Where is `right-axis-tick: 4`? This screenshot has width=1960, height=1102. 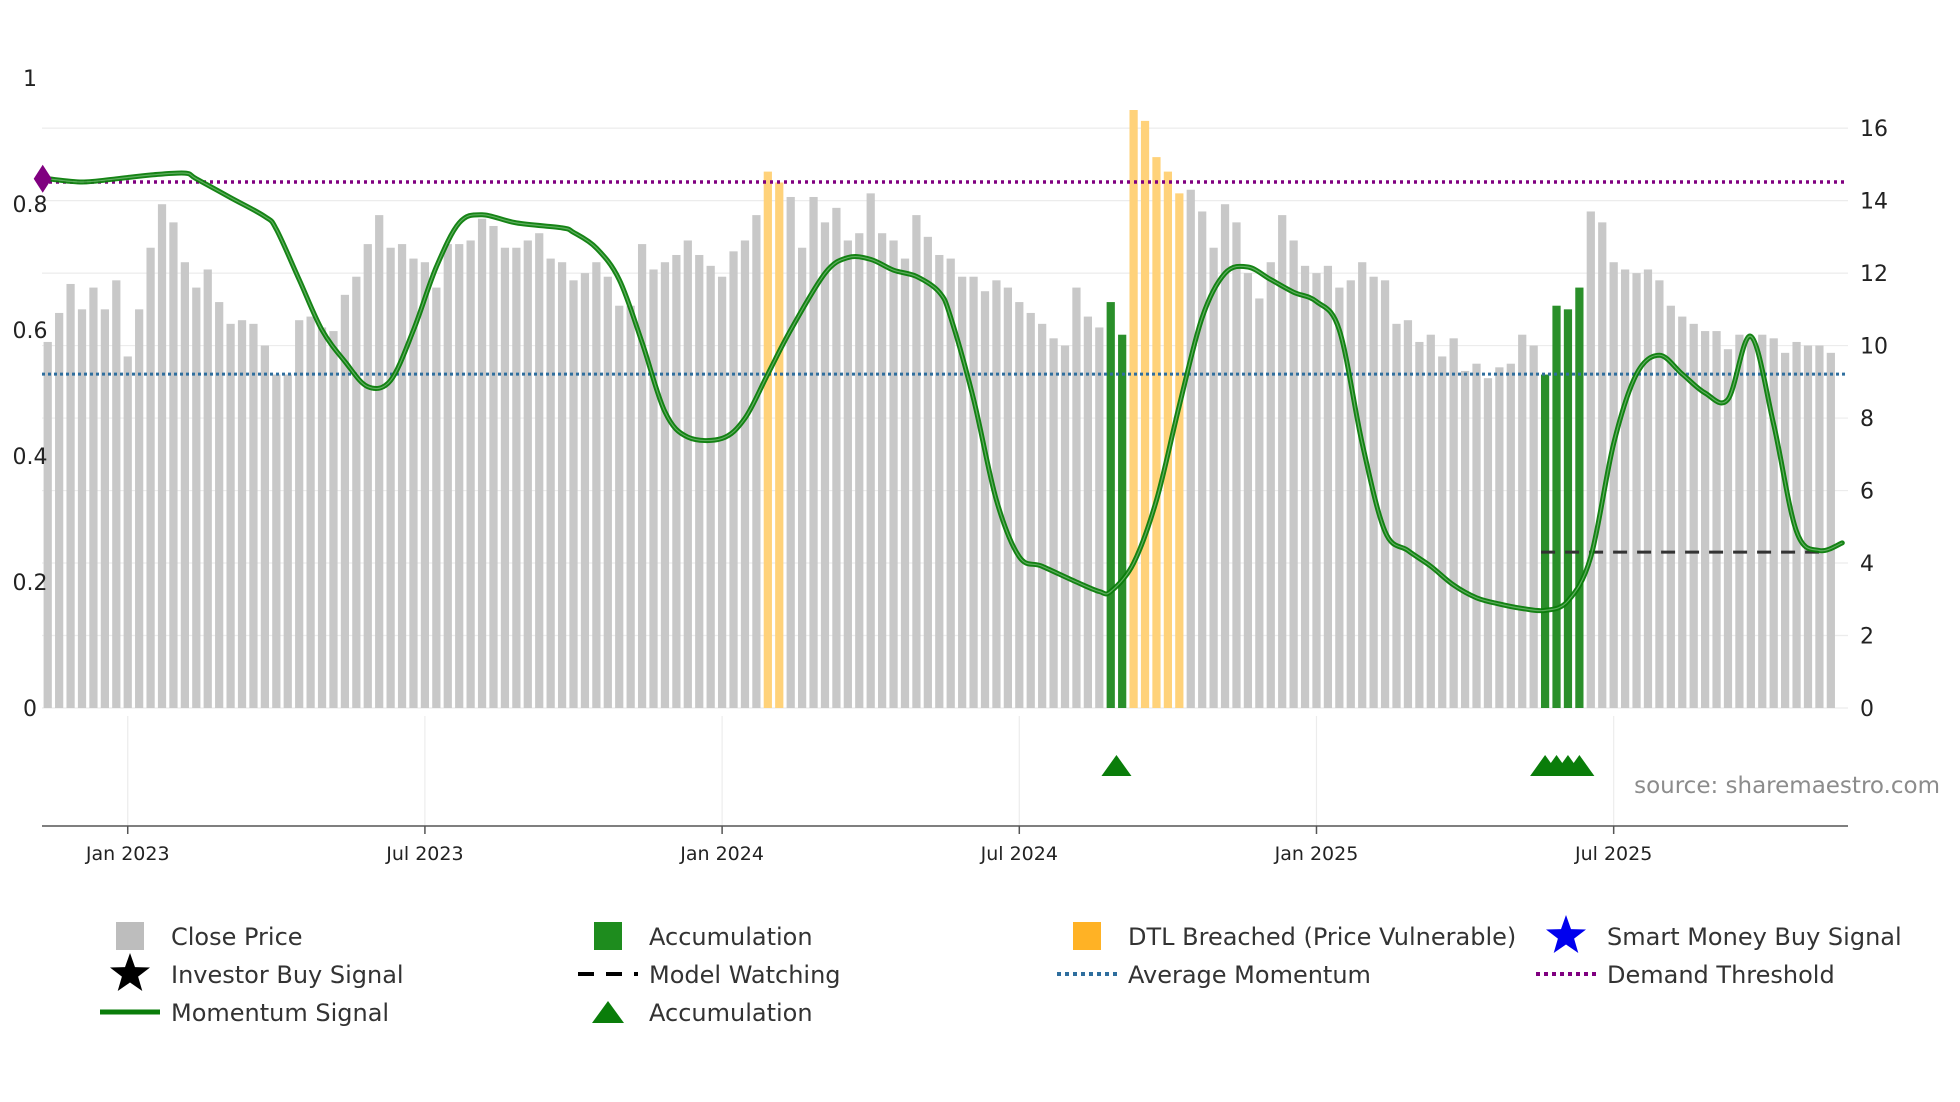
right-axis-tick: 4 is located at coordinates (1867, 564).